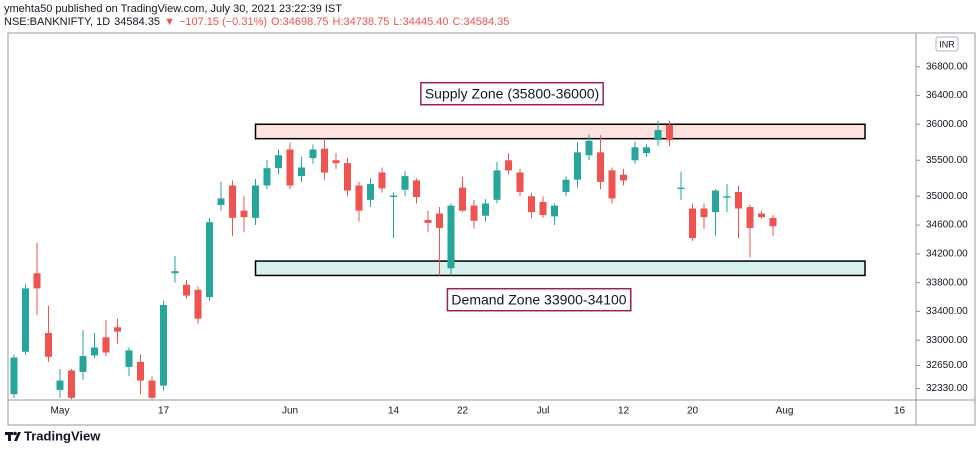  What do you see at coordinates (394, 411) in the screenshot?
I see `x-tick-label: 14` at bounding box center [394, 411].